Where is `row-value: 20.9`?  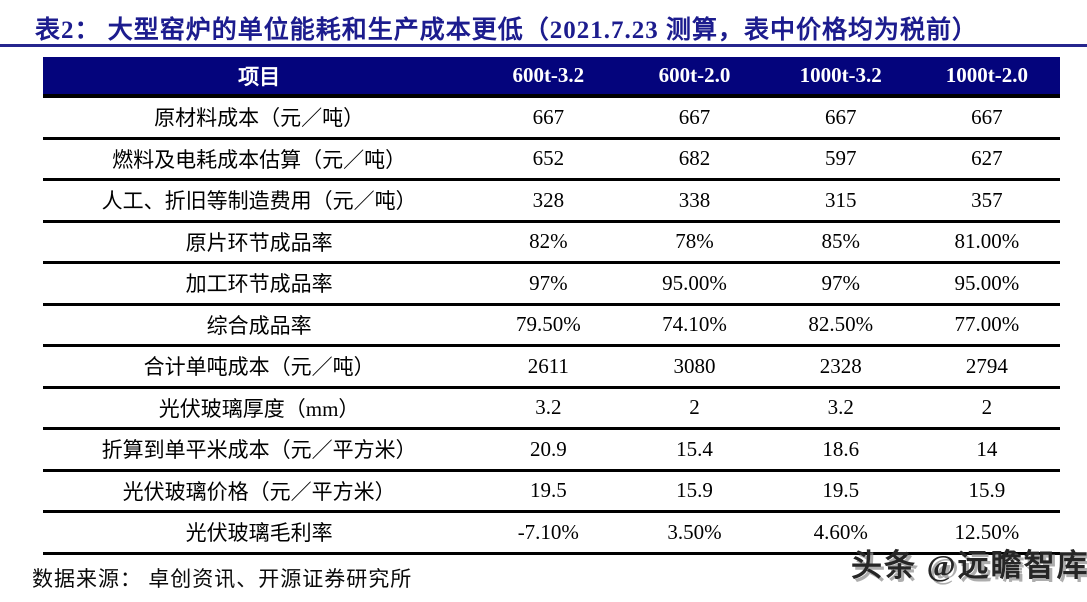
row-value: 20.9 is located at coordinates (548, 450).